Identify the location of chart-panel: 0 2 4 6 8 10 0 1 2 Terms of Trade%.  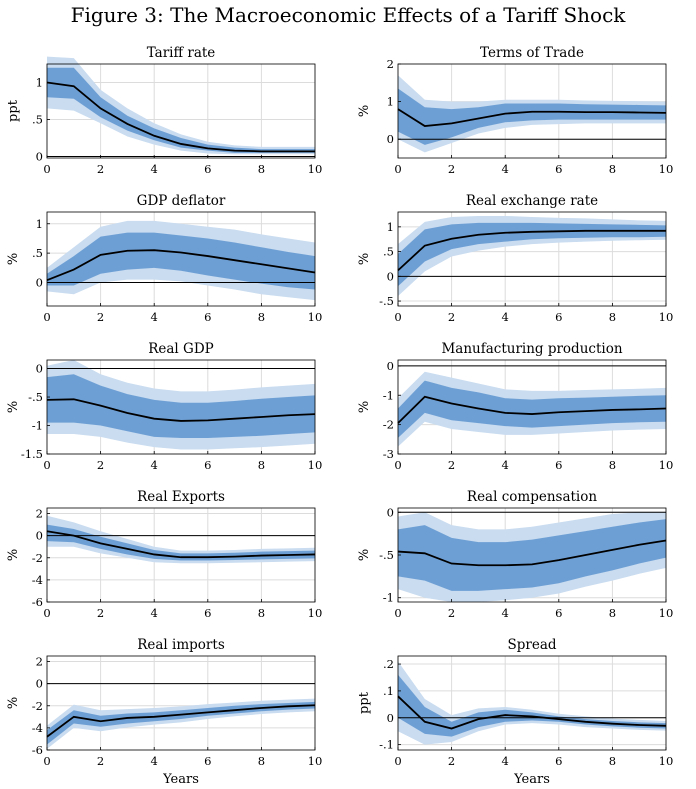
(515, 110).